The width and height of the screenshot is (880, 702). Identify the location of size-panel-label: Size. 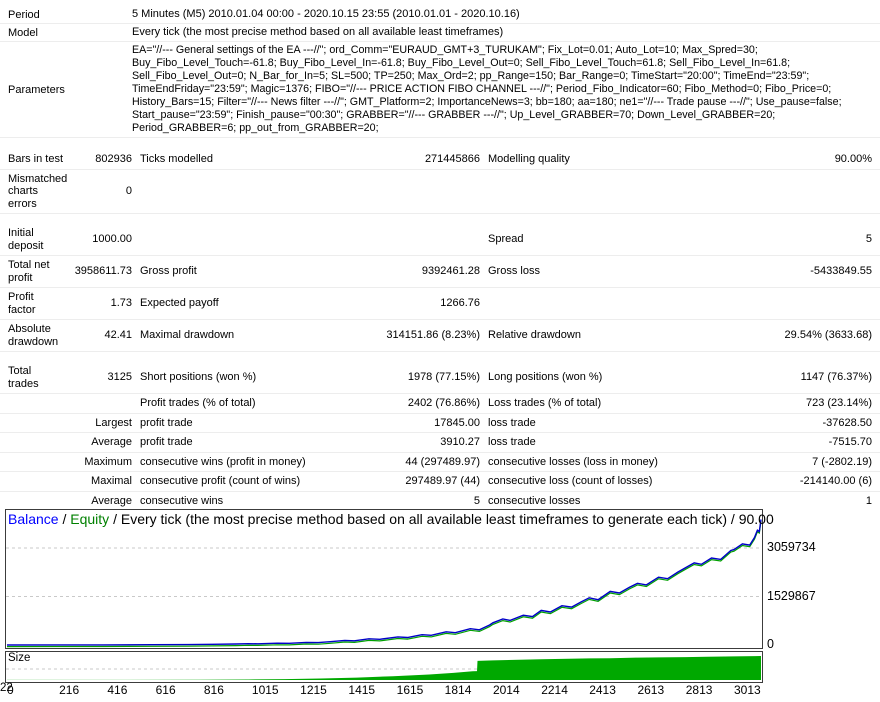
(19, 658).